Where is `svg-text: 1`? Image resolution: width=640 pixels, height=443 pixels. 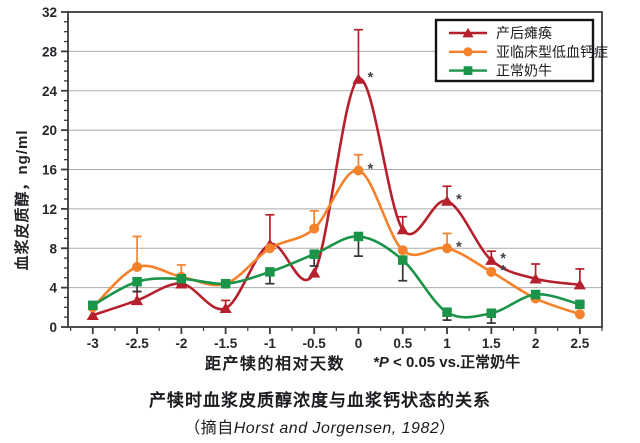 svg-text: 1 is located at coordinates (447, 343).